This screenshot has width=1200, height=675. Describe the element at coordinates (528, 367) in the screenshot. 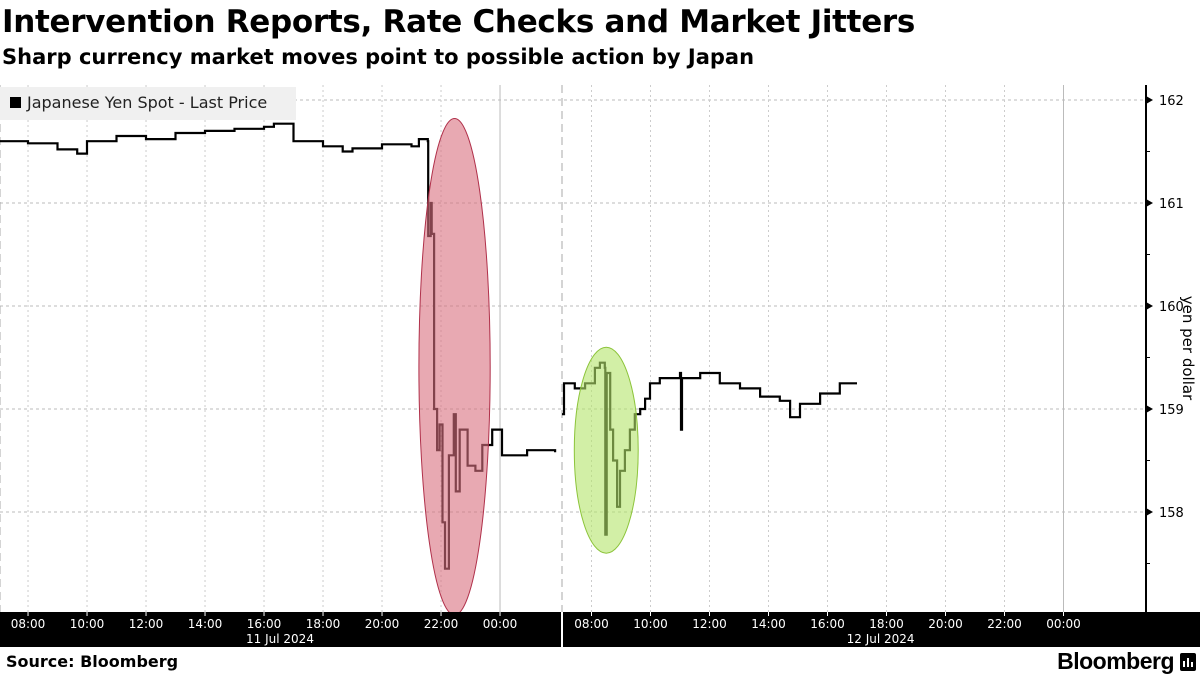

I see `annotation-overlays` at that location.